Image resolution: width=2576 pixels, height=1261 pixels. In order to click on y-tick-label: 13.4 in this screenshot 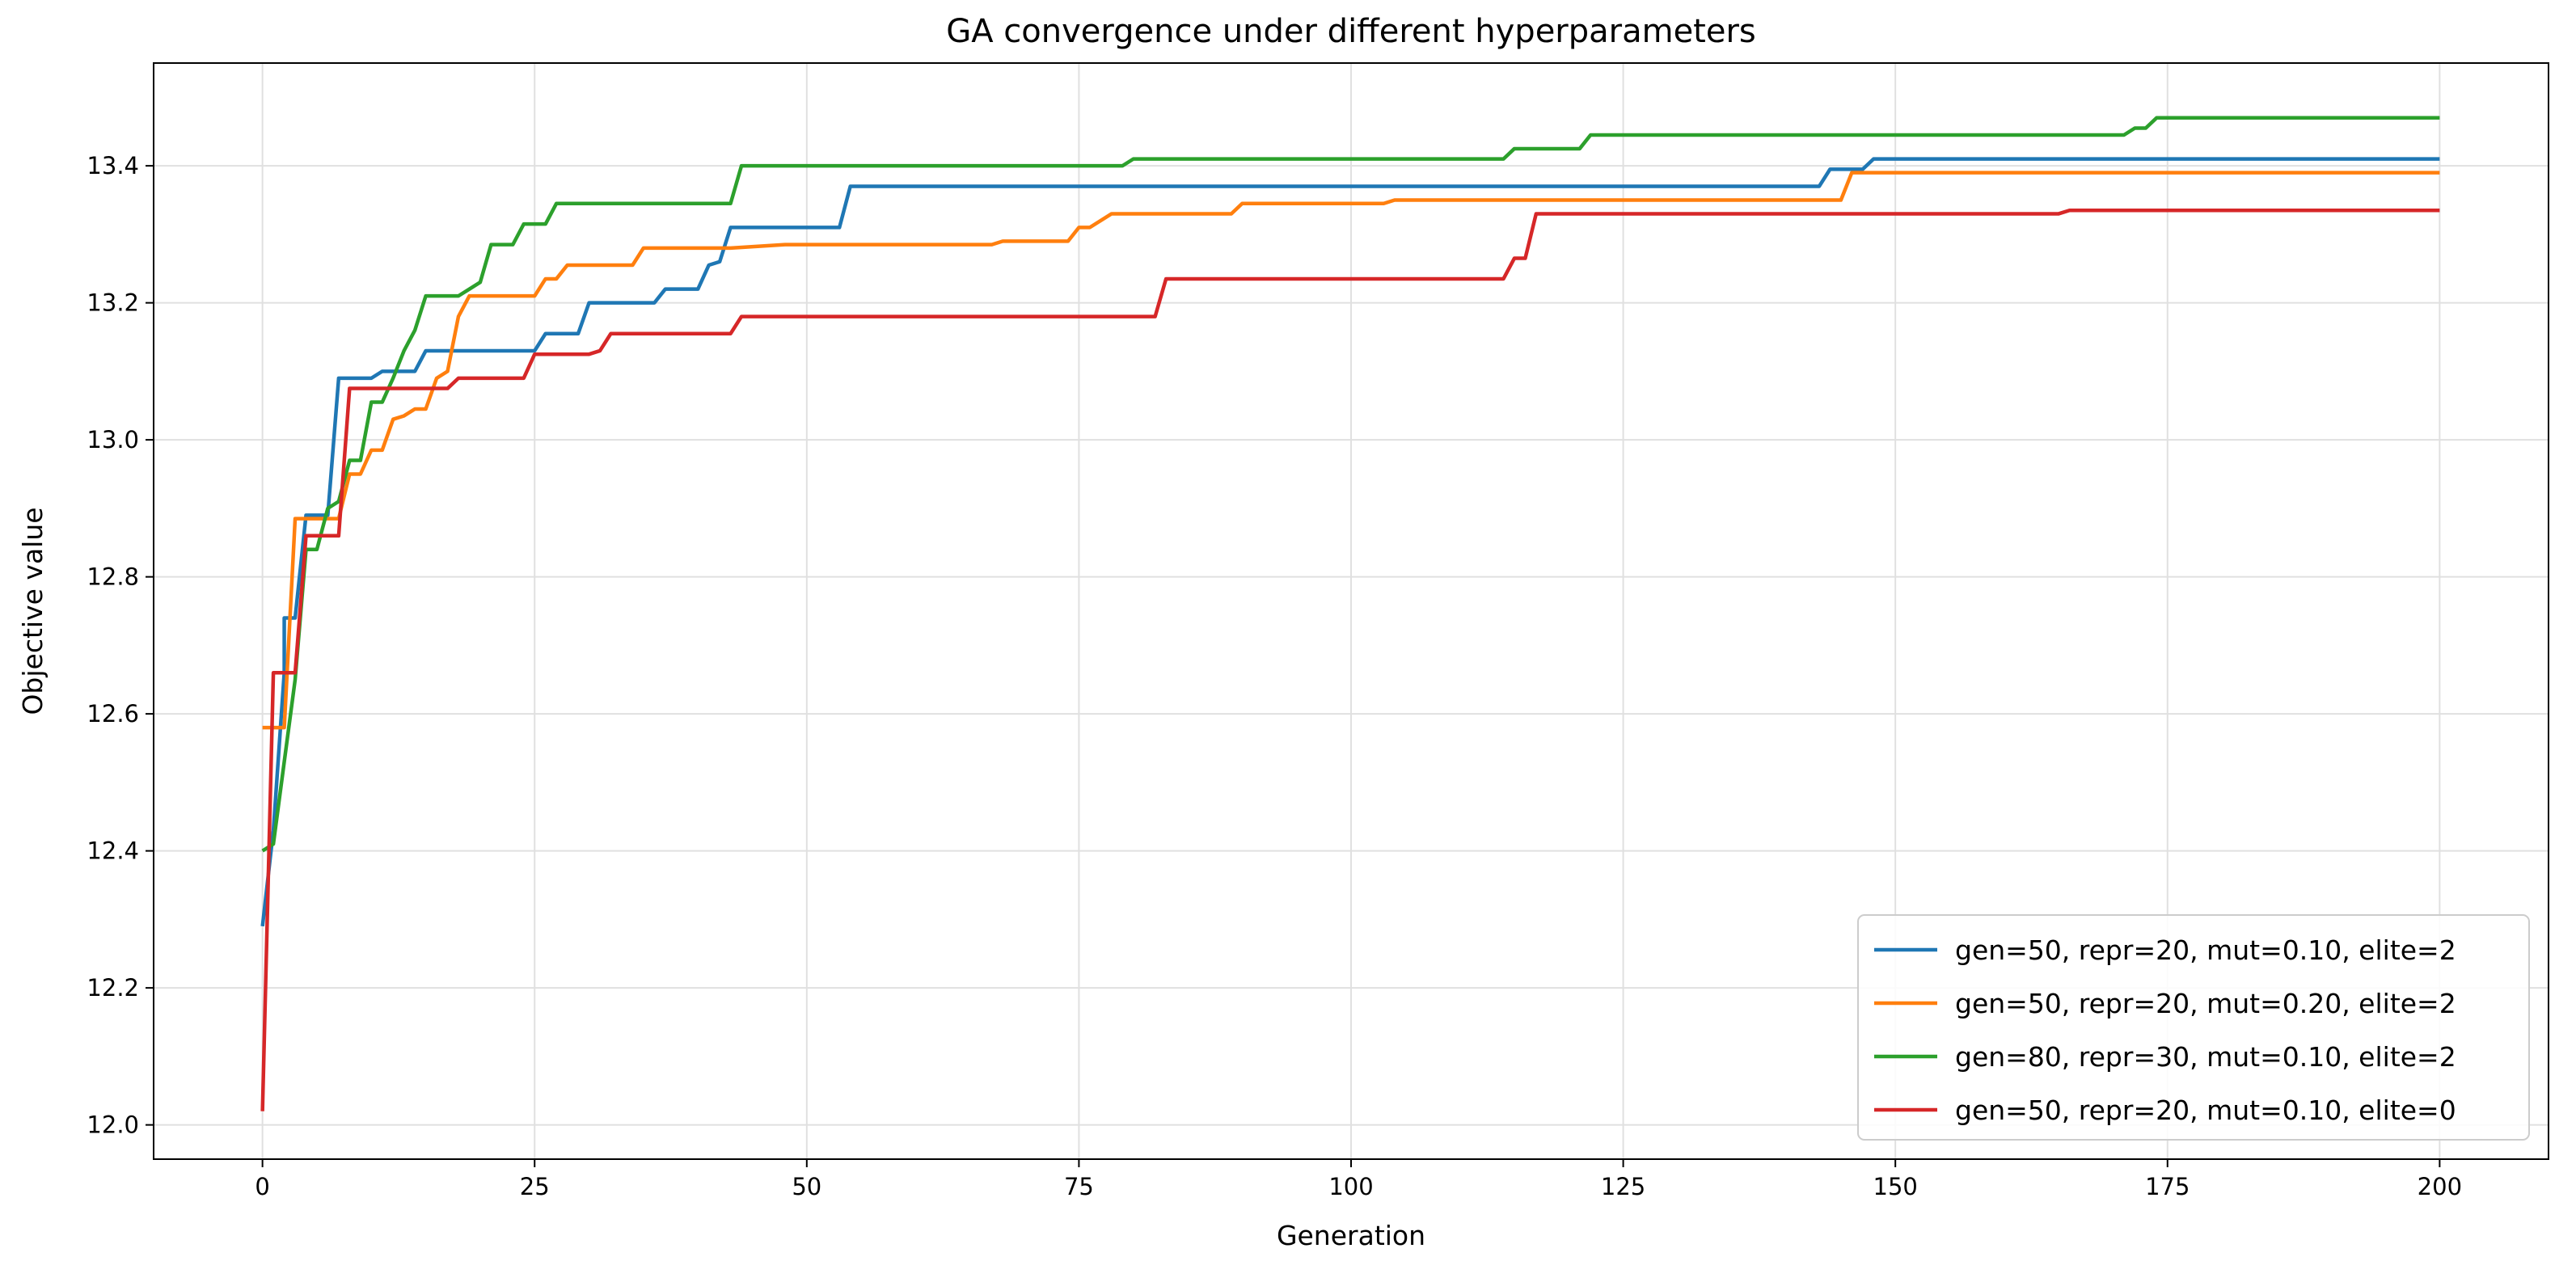, I will do `click(113, 165)`.